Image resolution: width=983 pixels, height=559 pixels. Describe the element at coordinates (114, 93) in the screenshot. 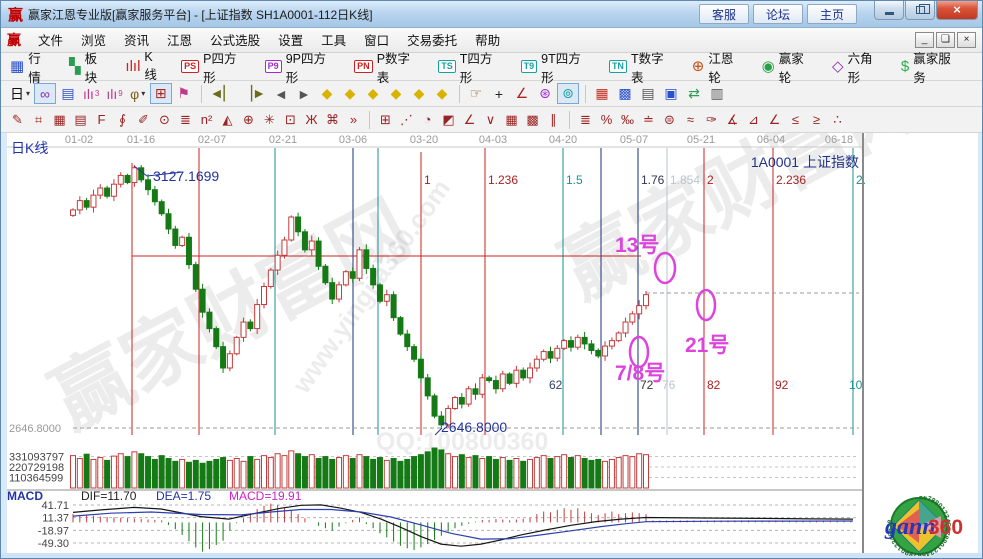

I see `bars-9-tool: ılı 9` at that location.